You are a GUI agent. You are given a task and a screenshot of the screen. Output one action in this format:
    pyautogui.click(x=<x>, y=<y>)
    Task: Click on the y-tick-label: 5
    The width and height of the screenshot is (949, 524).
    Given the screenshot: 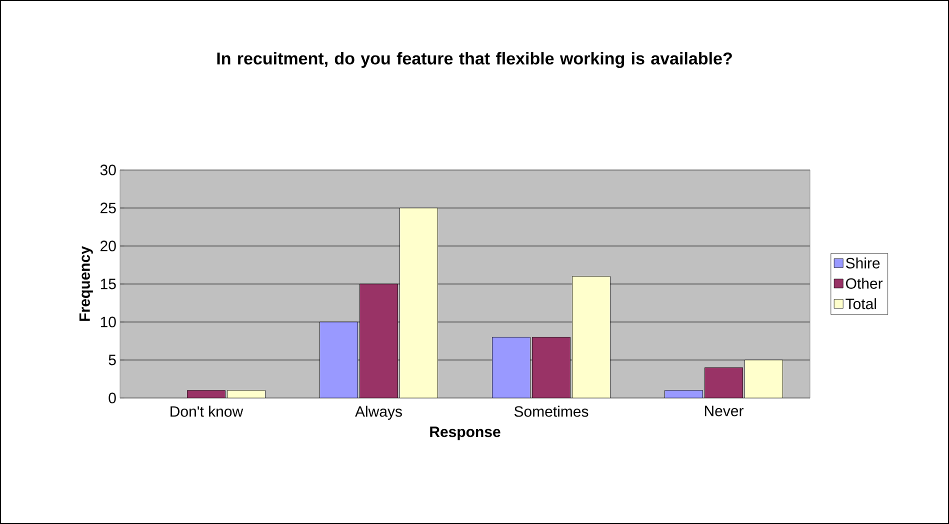 What is the action you would take?
    pyautogui.click(x=112, y=360)
    